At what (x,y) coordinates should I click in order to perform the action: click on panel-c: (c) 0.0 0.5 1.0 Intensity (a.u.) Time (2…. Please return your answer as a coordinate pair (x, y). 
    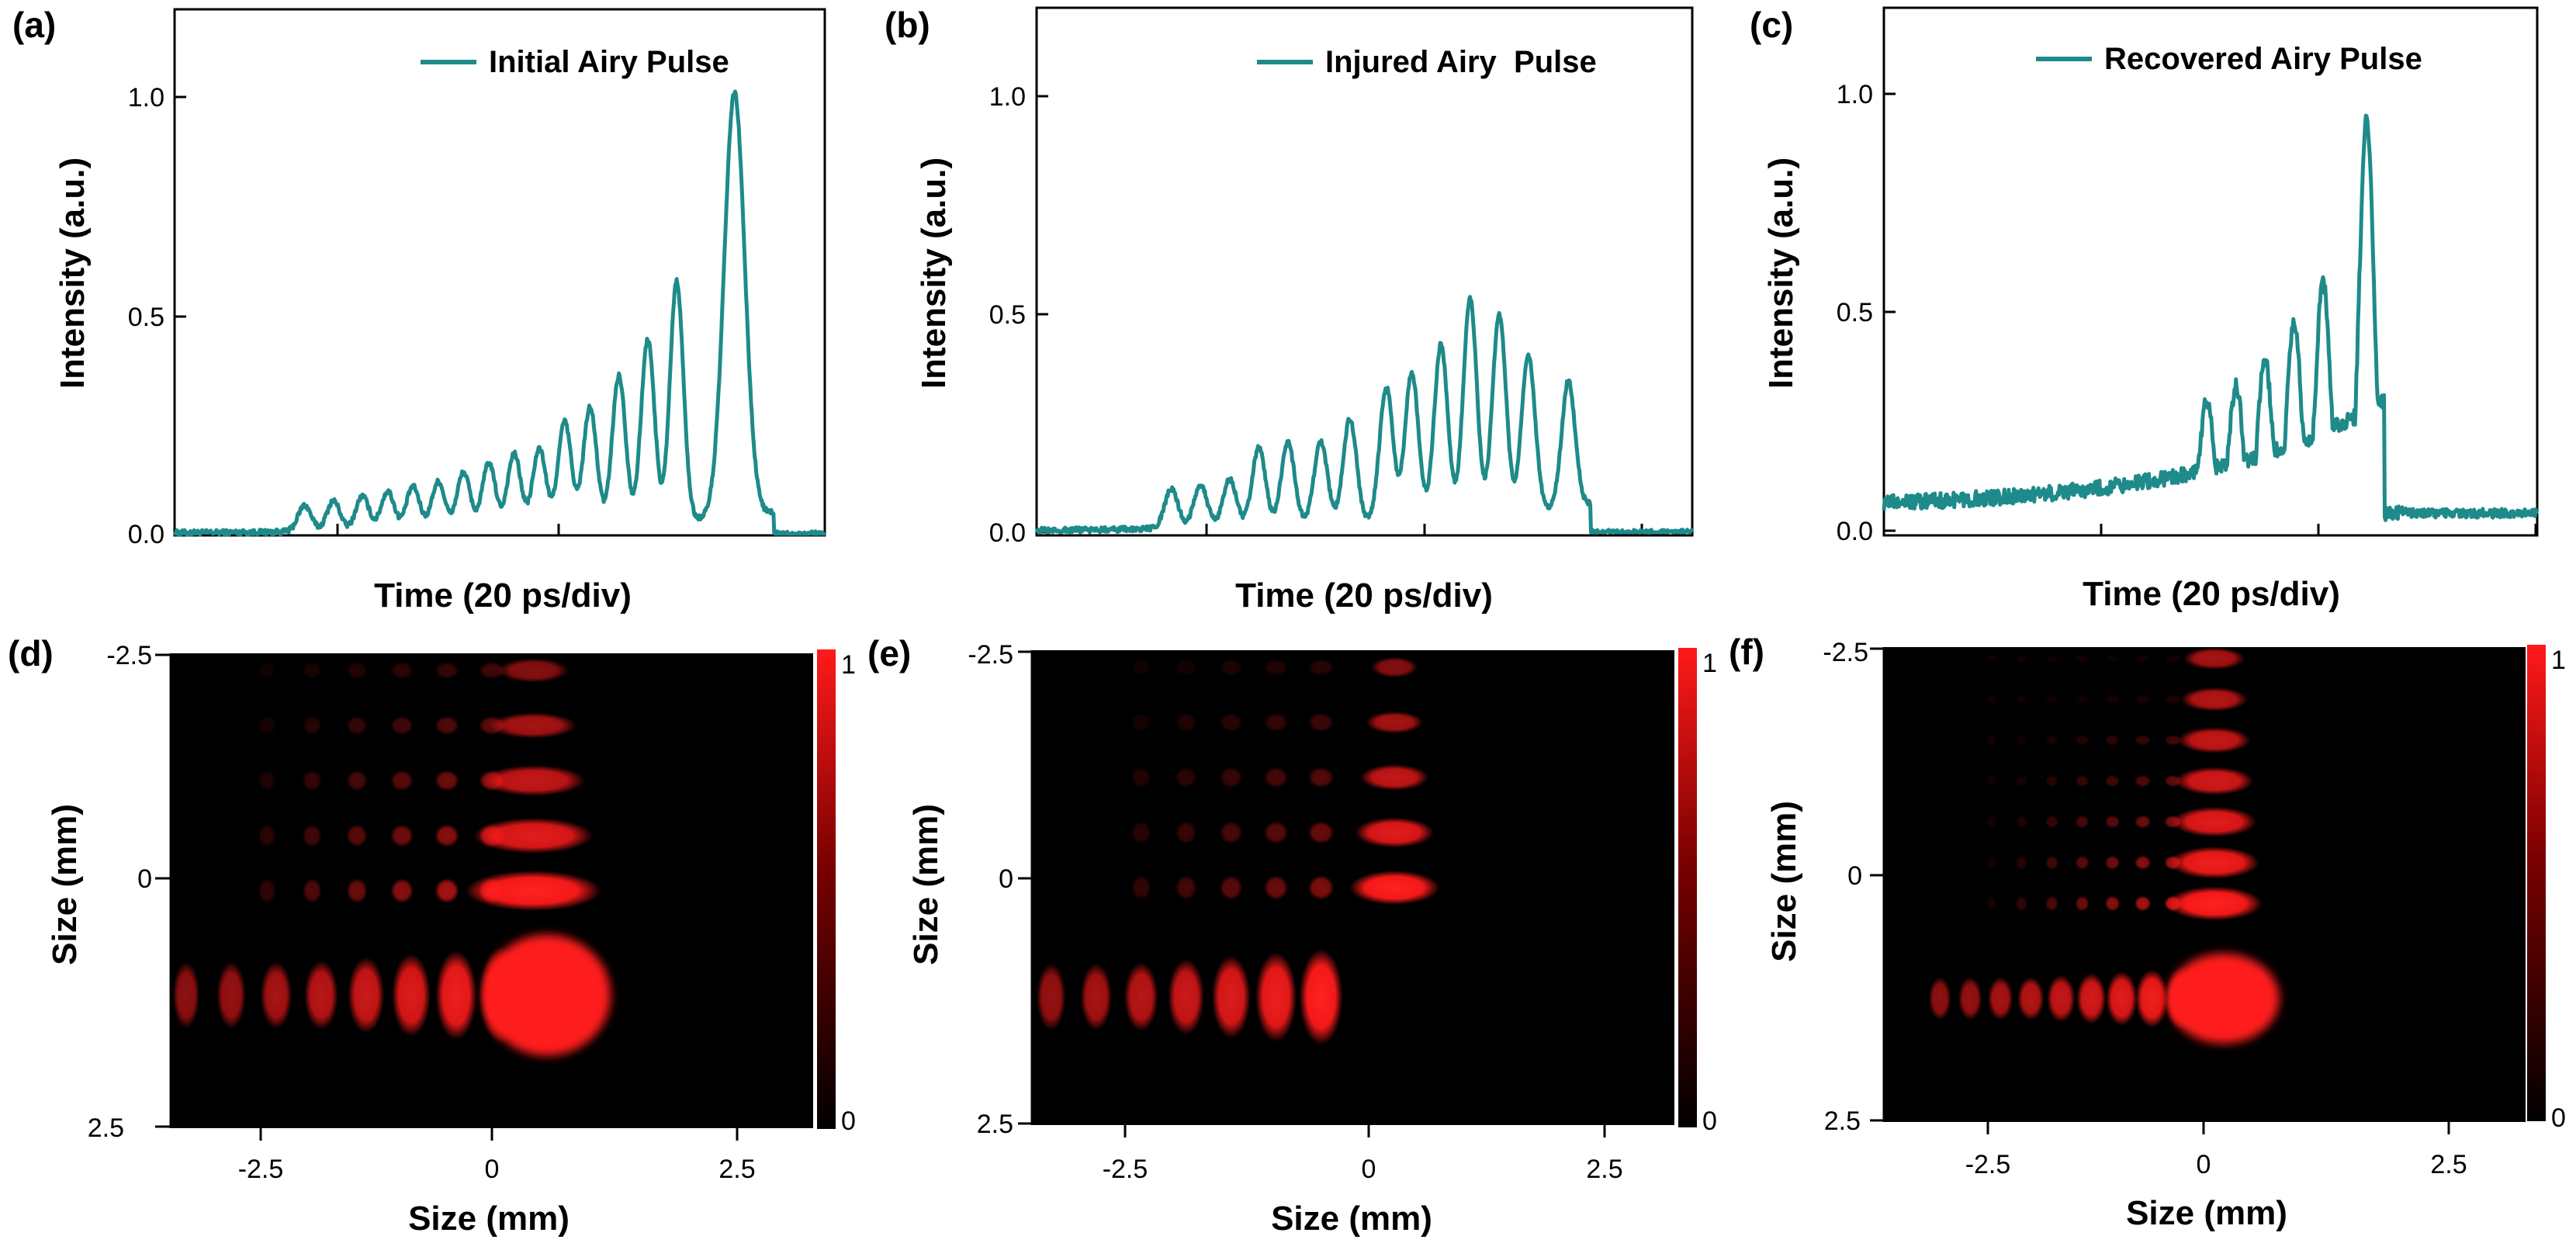
    Looking at the image, I should click on (2144, 309).